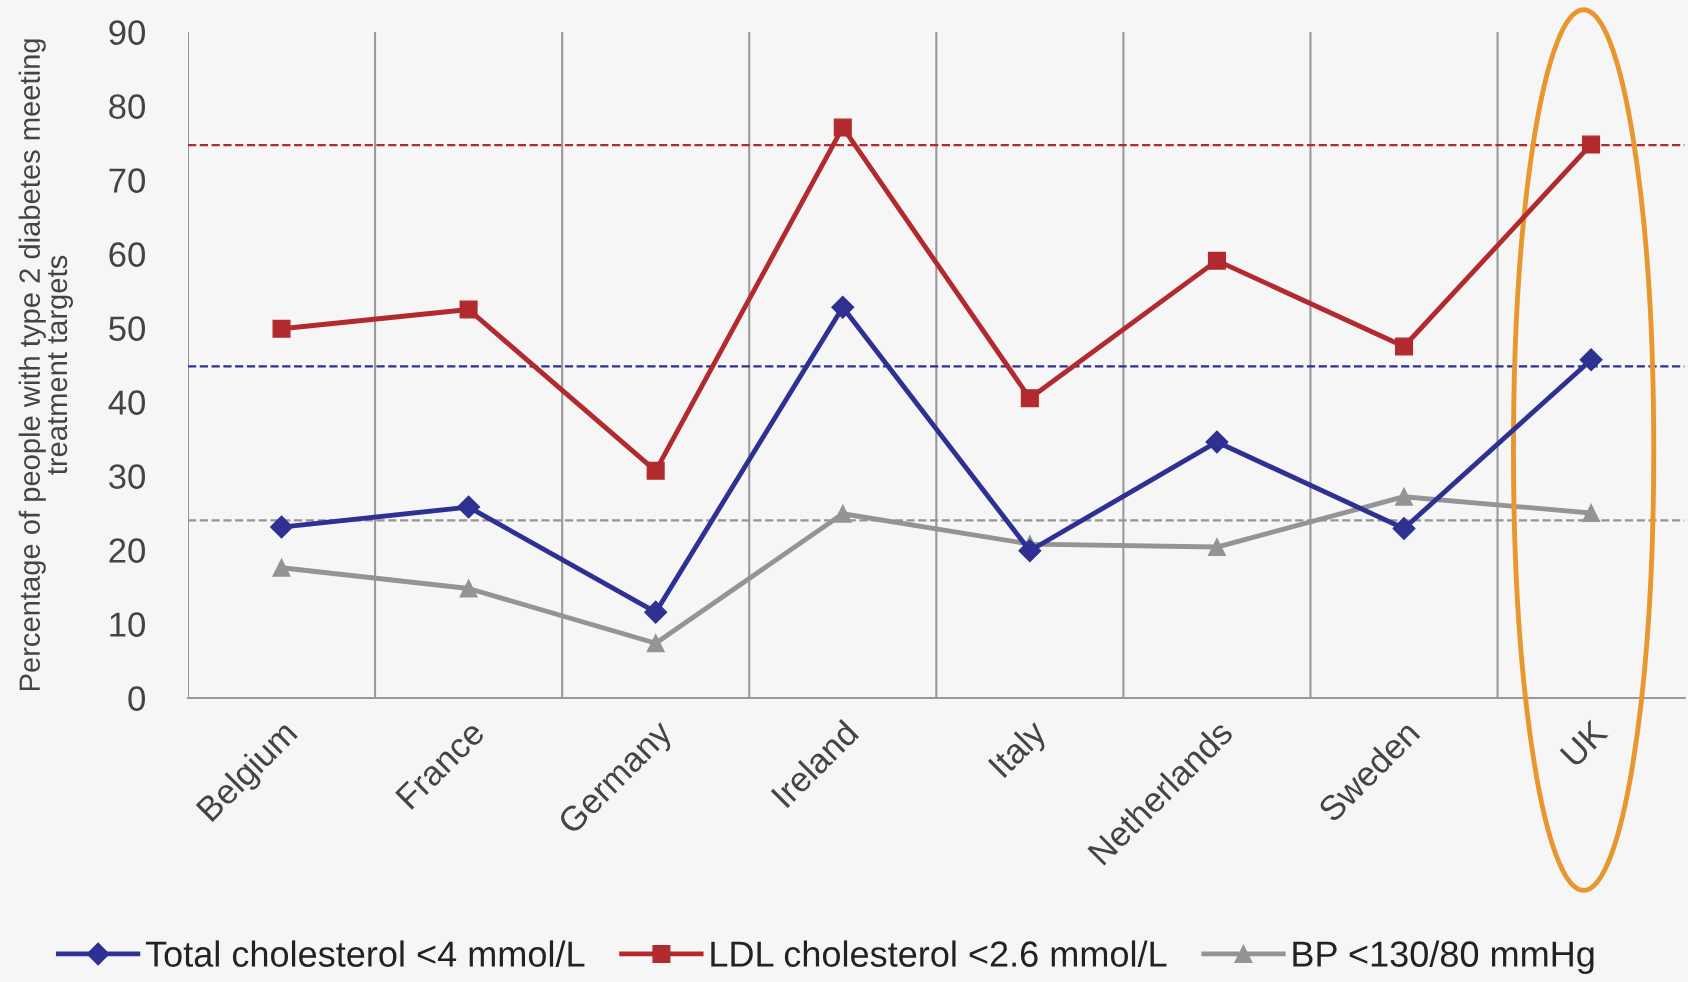  What do you see at coordinates (127, 550) in the screenshot?
I see `y-tick-label: 20` at bounding box center [127, 550].